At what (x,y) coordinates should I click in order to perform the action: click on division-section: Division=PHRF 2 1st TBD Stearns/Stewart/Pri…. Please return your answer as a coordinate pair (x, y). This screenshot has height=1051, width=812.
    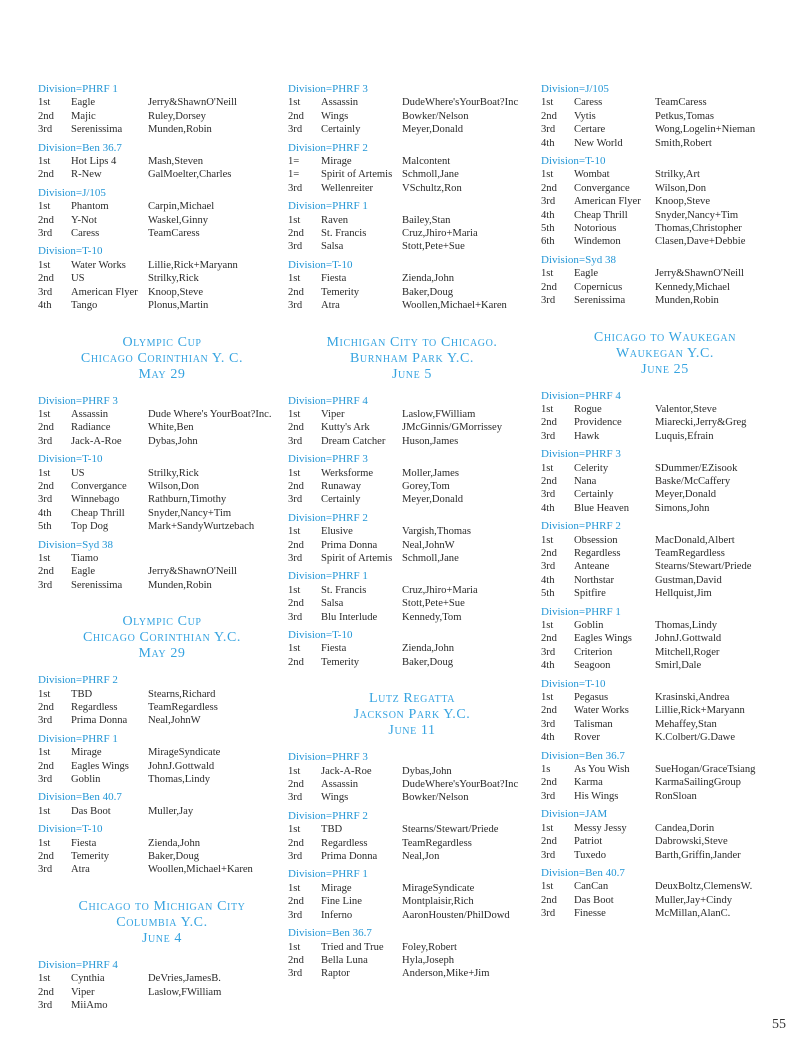
    Looking at the image, I should click on (412, 837).